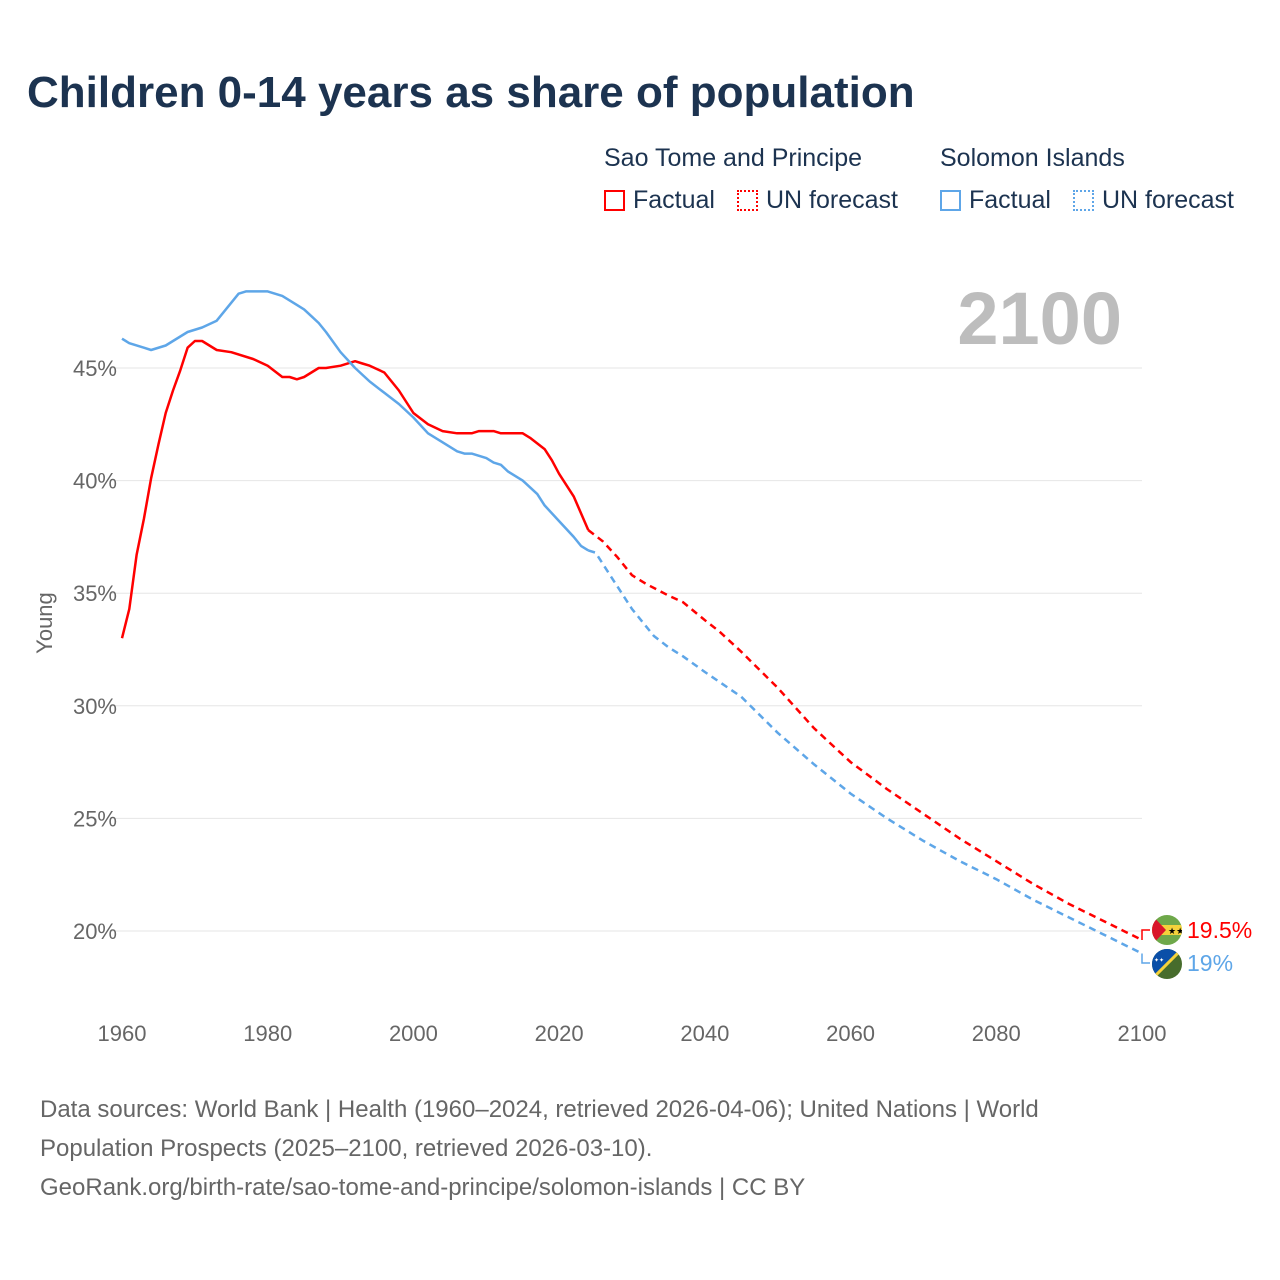 This screenshot has width=1280, height=1280. Describe the element at coordinates (996, 1033) in the screenshot. I see `x-tick-label: 2080` at that location.